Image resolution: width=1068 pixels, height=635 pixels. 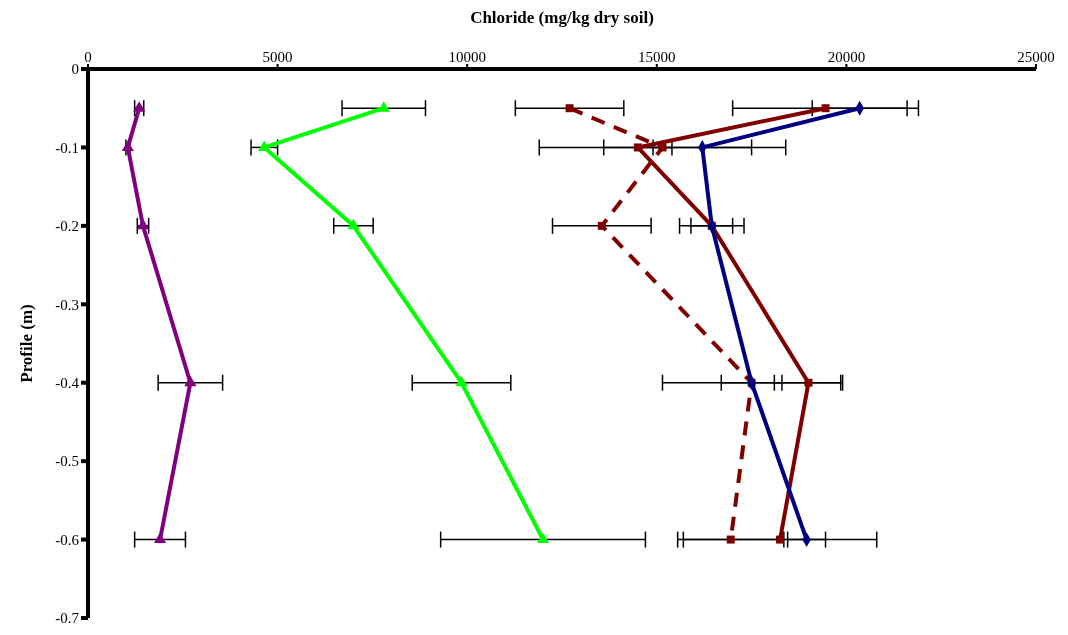 What do you see at coordinates (67, 304) in the screenshot?
I see `y-tick-label: -0.3` at bounding box center [67, 304].